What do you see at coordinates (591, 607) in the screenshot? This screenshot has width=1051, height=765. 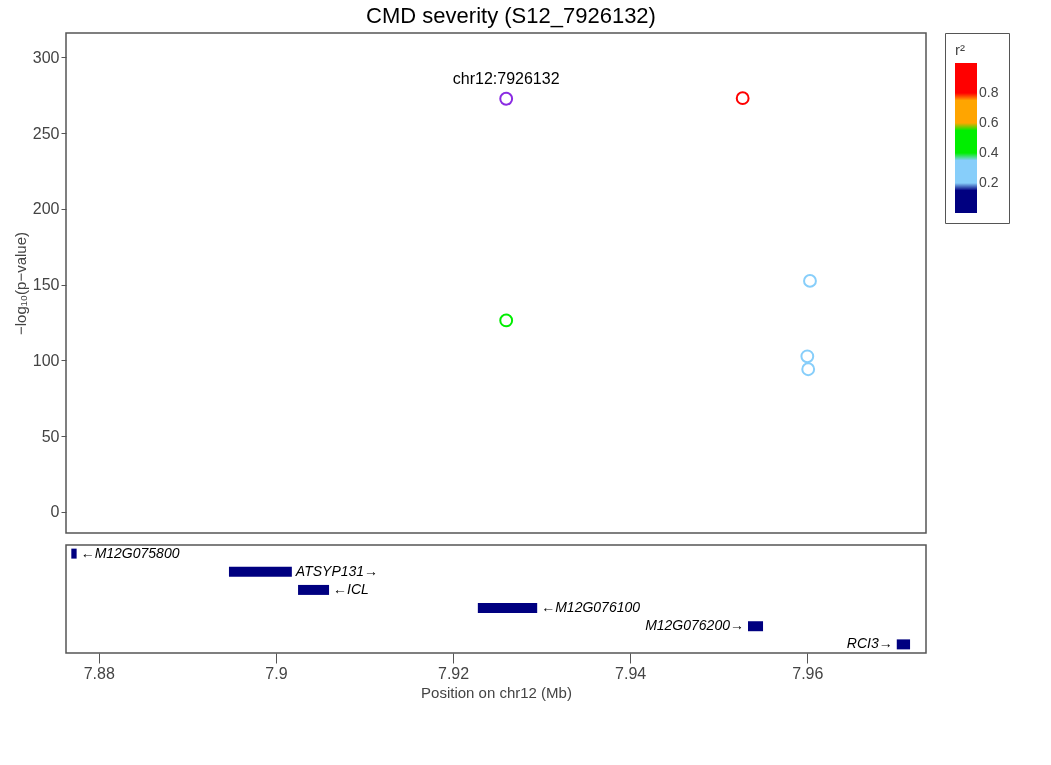 I see `data-label: ←M12G076100` at bounding box center [591, 607].